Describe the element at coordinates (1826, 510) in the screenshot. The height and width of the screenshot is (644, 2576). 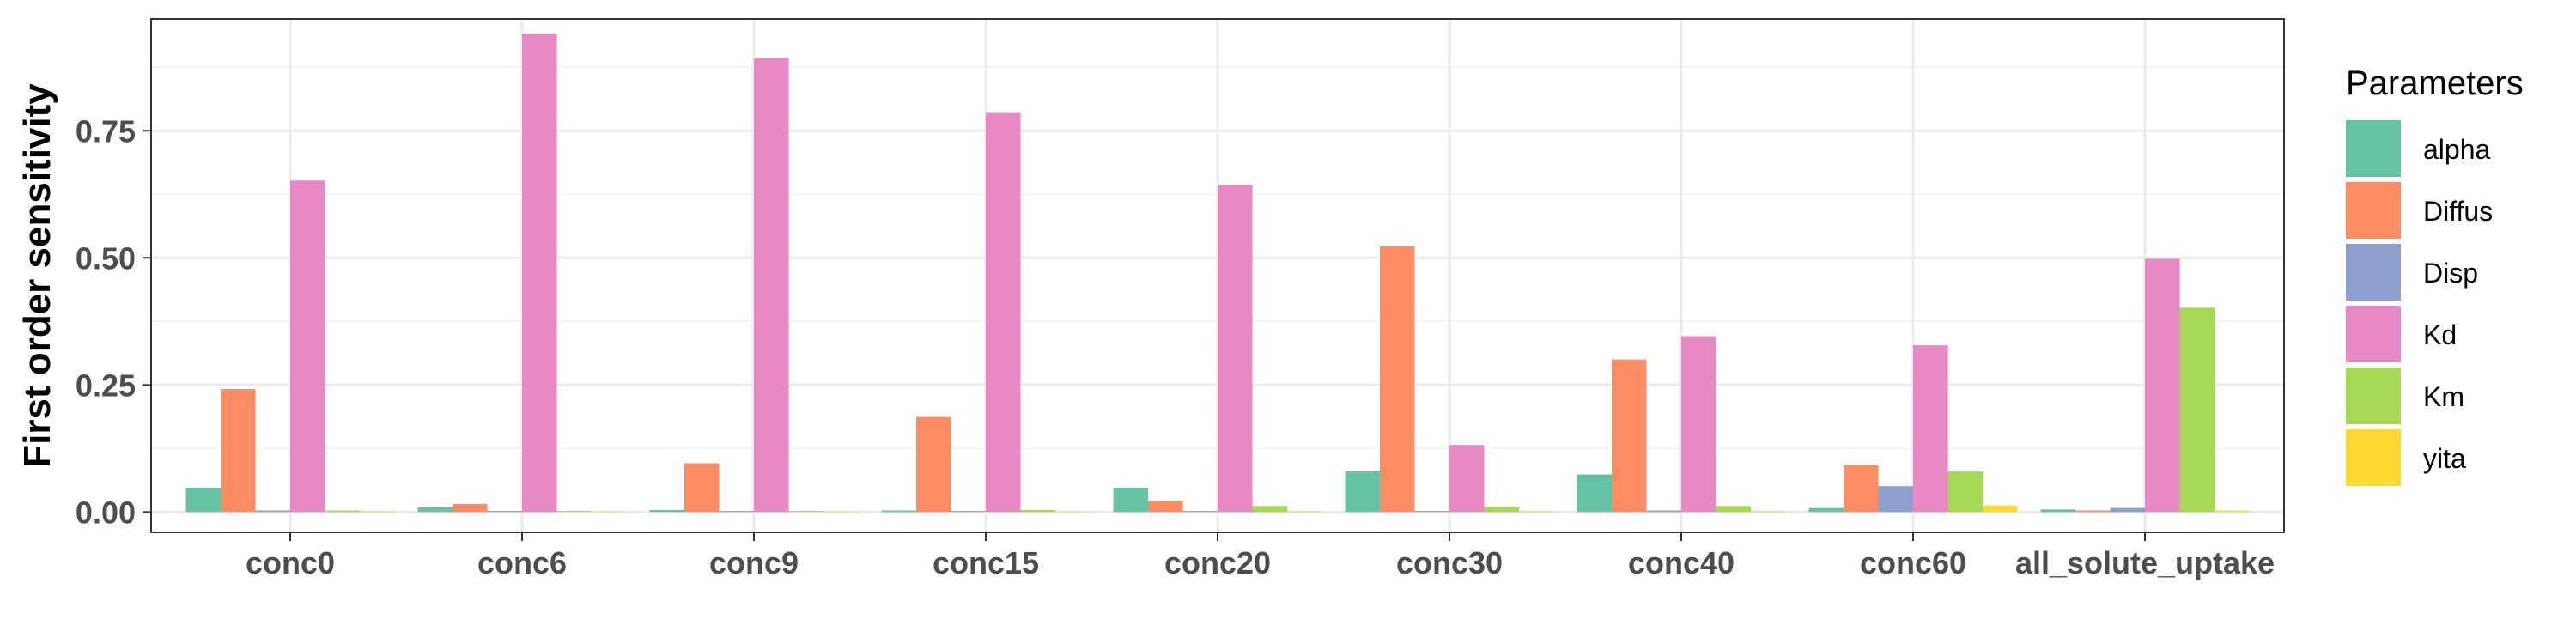
I see `bar-alpha-conc60` at that location.